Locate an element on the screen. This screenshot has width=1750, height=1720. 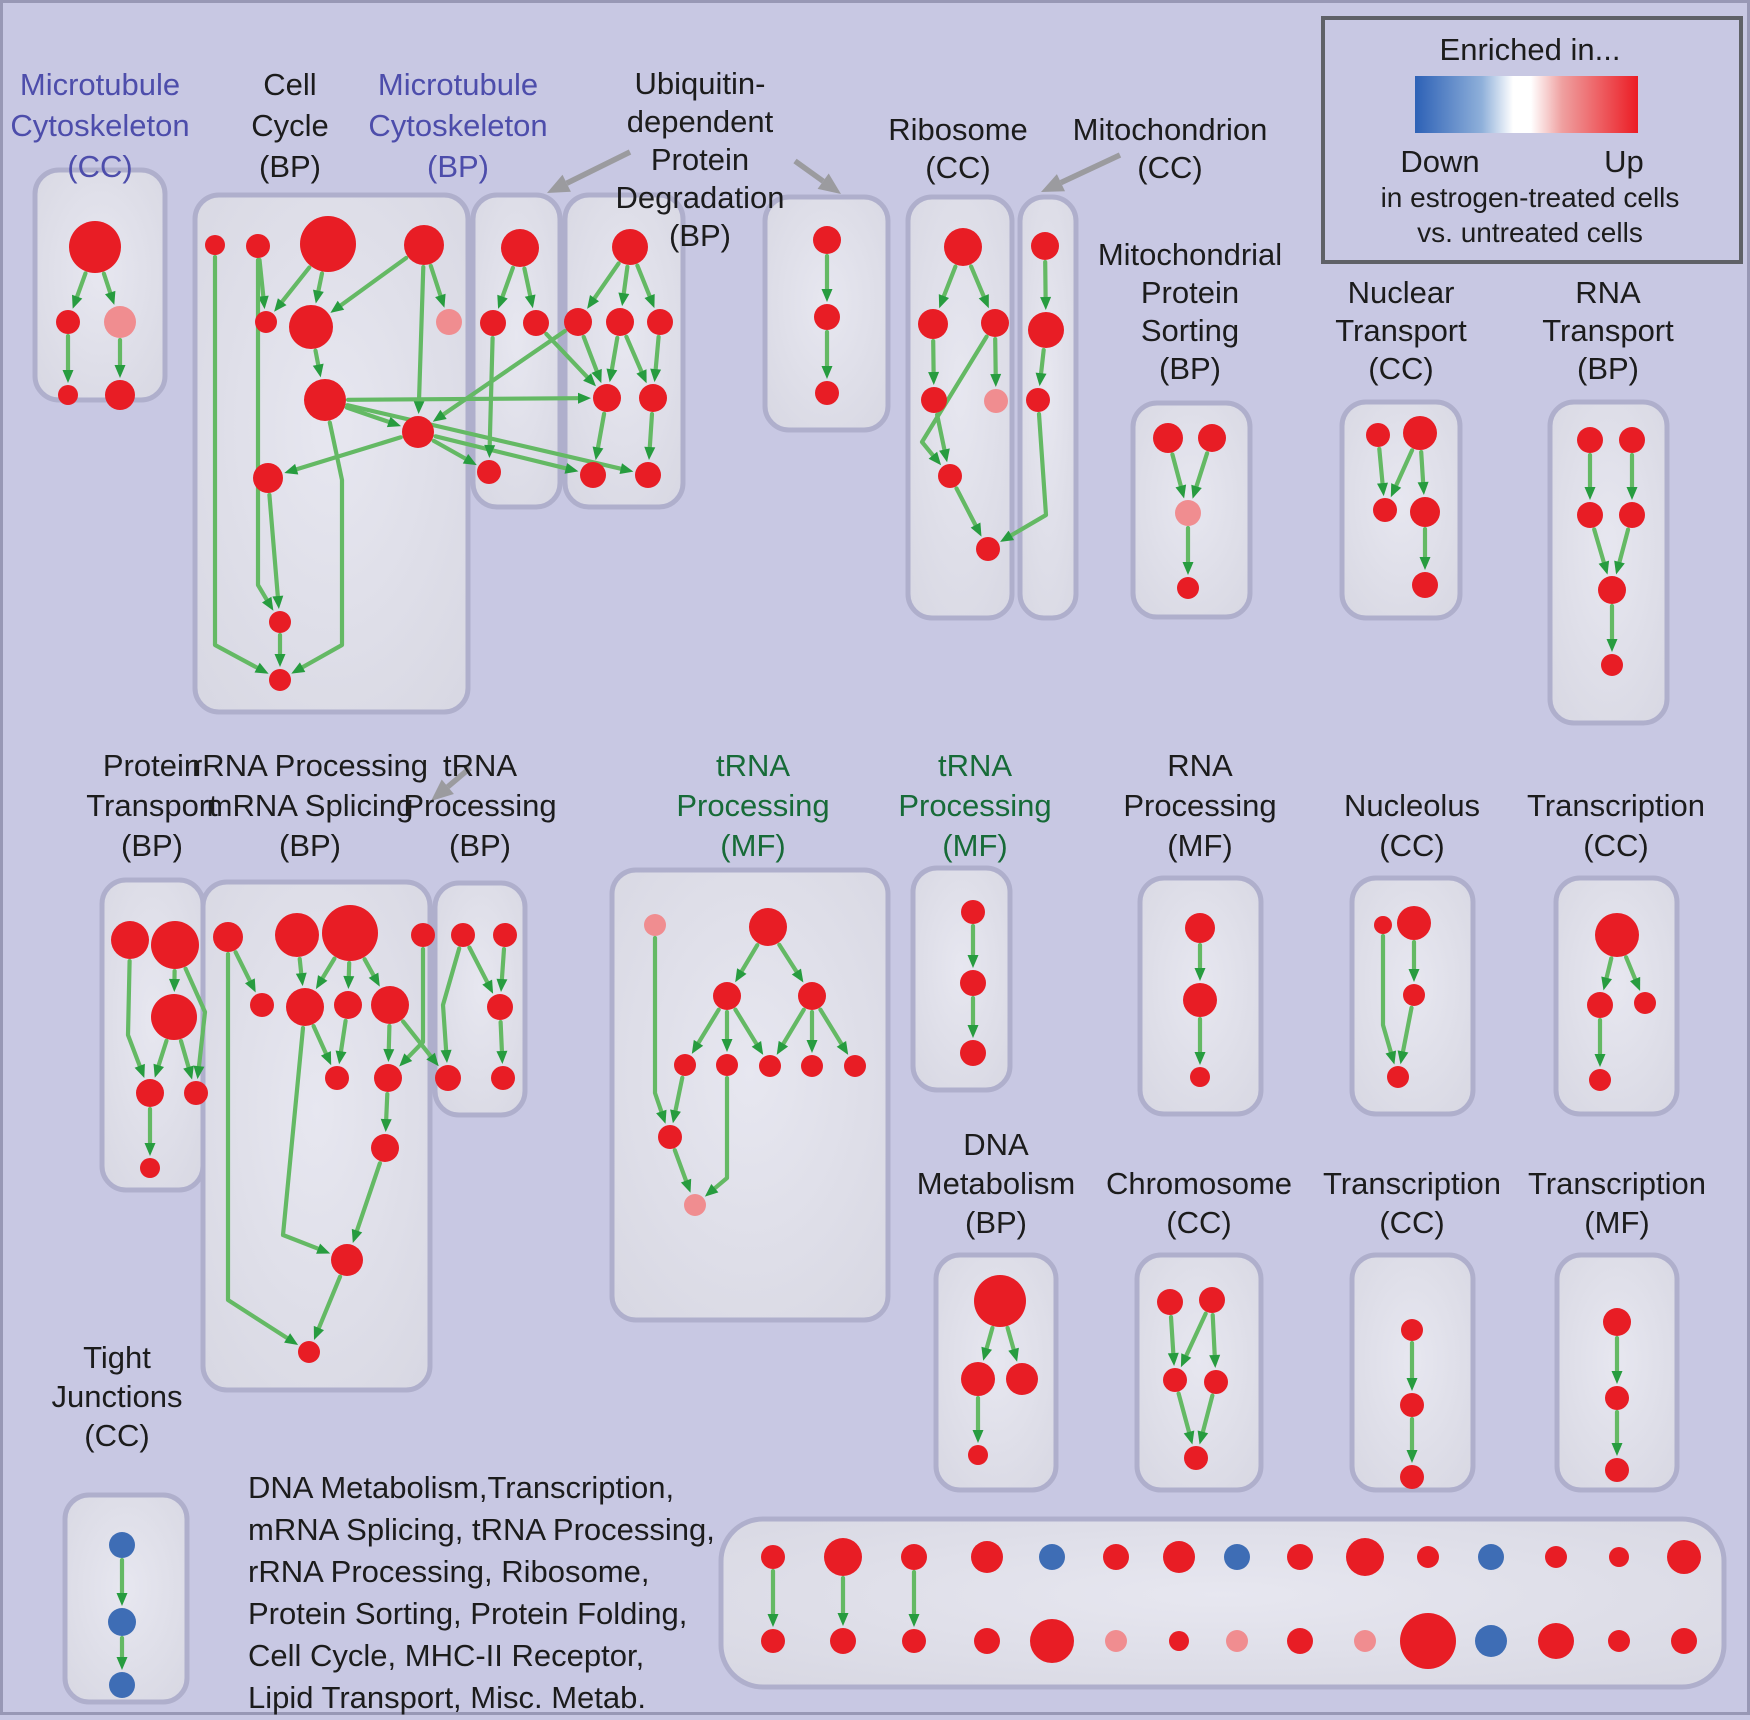
cluster-box-nuclear-transport-cc is located at coordinates (1401, 510).